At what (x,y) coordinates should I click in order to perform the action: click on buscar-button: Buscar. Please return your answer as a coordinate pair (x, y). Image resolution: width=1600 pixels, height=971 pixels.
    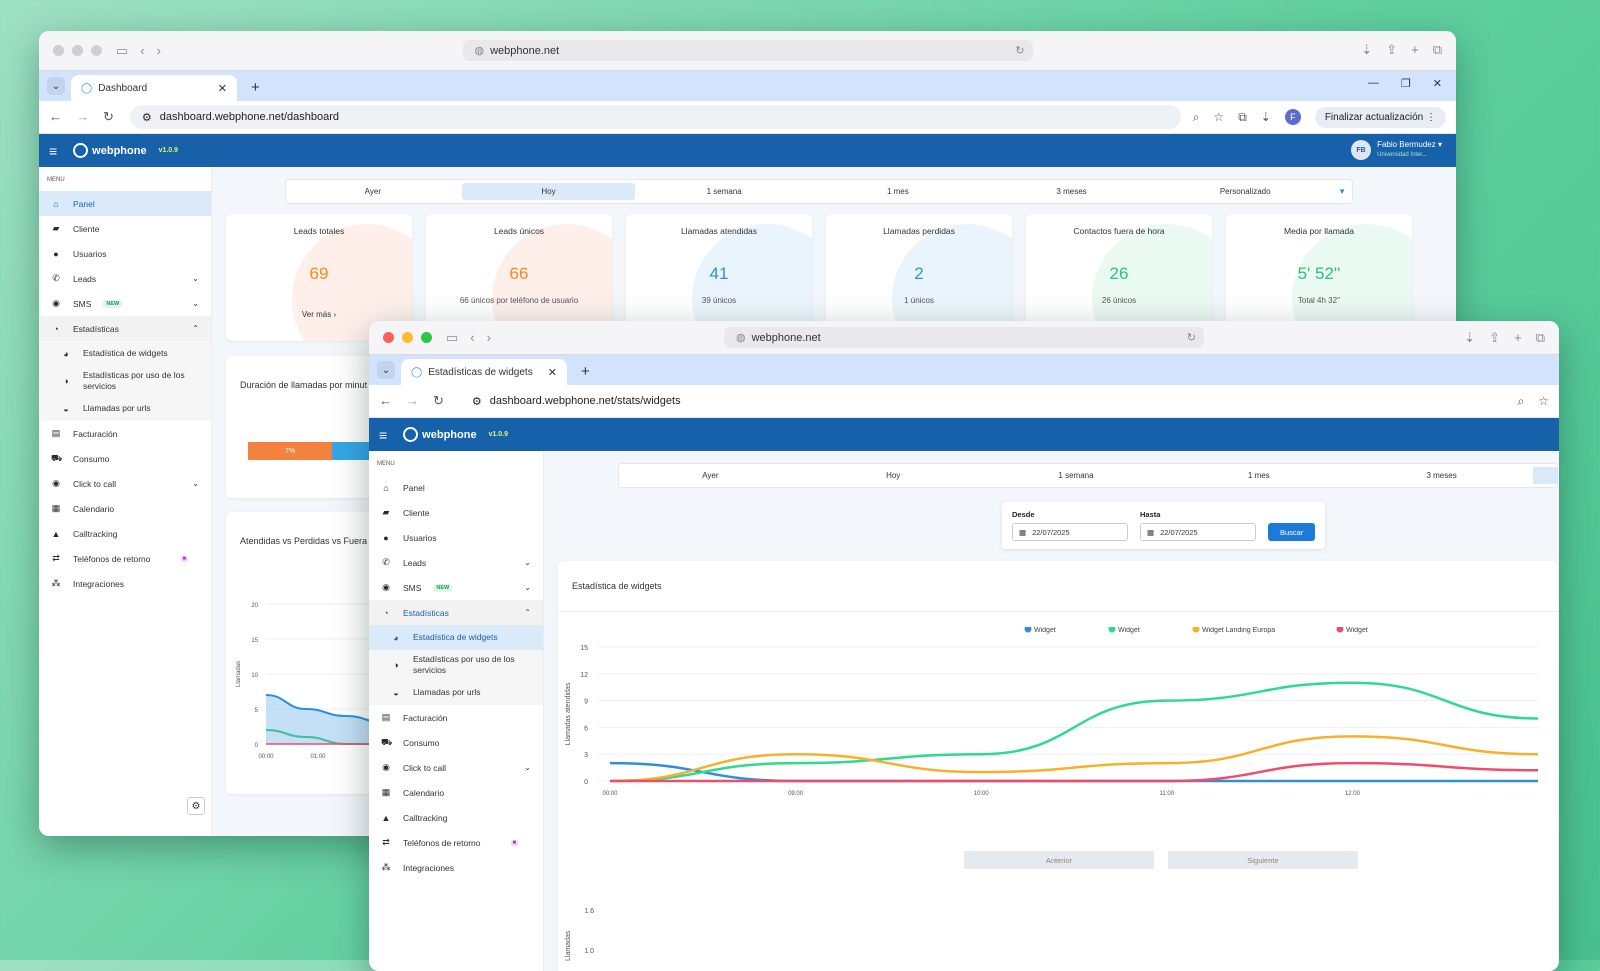
    Looking at the image, I should click on (1292, 532).